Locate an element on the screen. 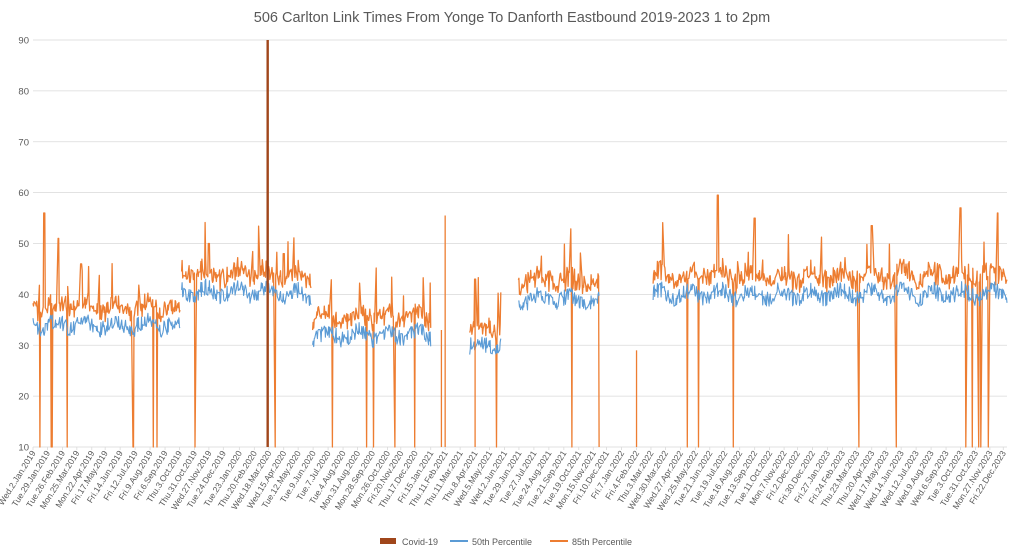 This screenshot has height=554, width=1024. legend-item: 50th Percentile is located at coordinates (491, 542).